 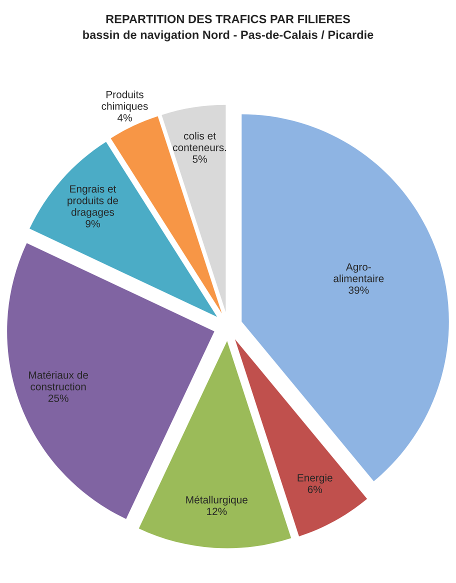 What do you see at coordinates (358, 290) in the screenshot?
I see `data-label: 39%` at bounding box center [358, 290].